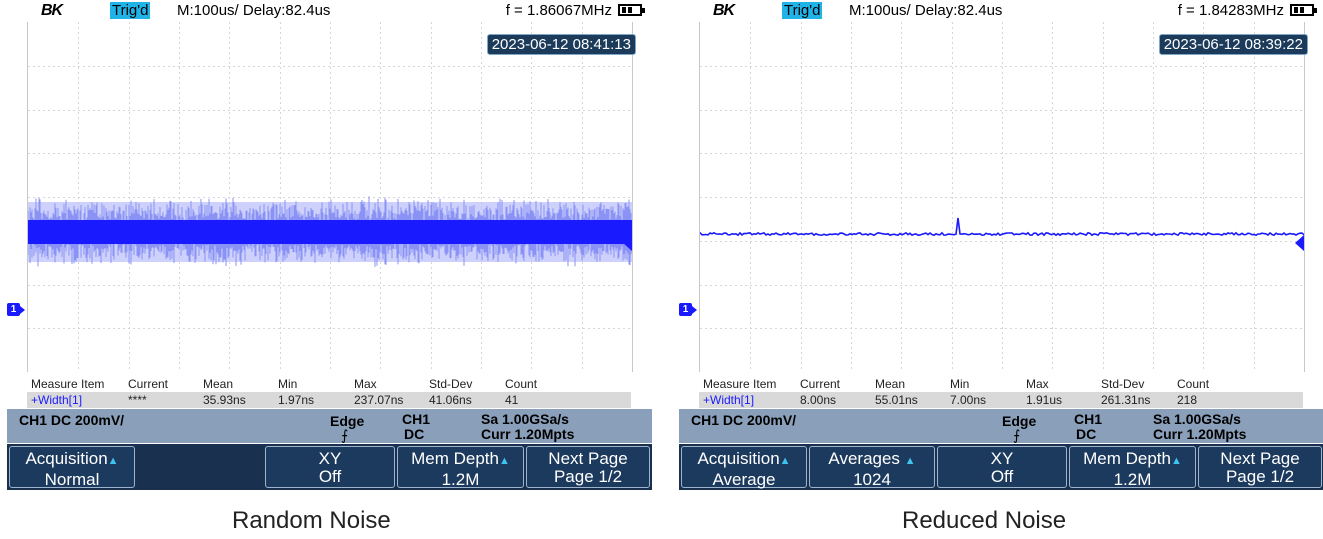 The width and height of the screenshot is (1323, 539). Describe the element at coordinates (968, 400) in the screenshot. I see `value-min: 7.00ns` at that location.